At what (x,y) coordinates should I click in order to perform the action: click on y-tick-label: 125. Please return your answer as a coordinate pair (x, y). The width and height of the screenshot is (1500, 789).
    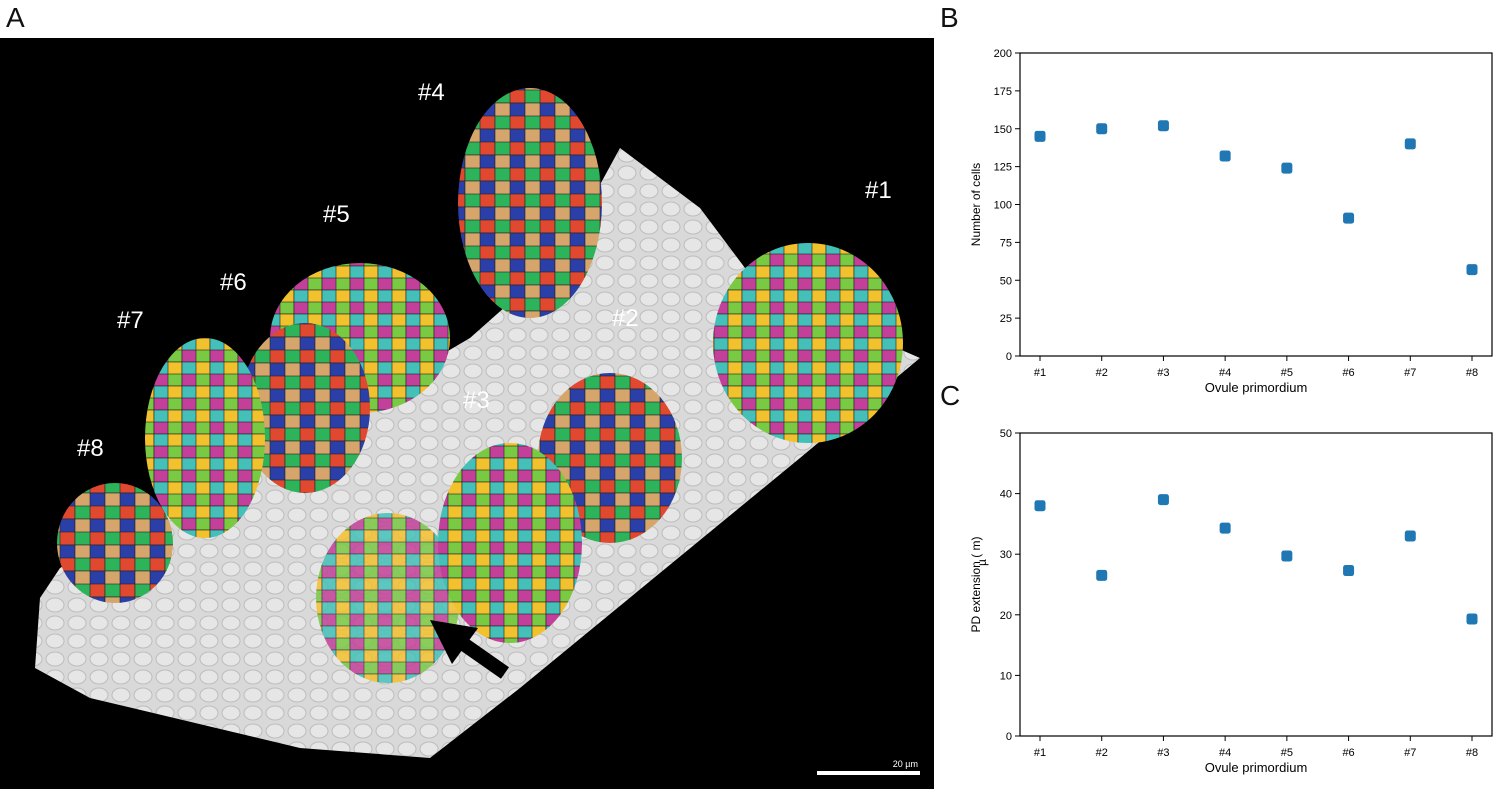
    Looking at the image, I should click on (1003, 168).